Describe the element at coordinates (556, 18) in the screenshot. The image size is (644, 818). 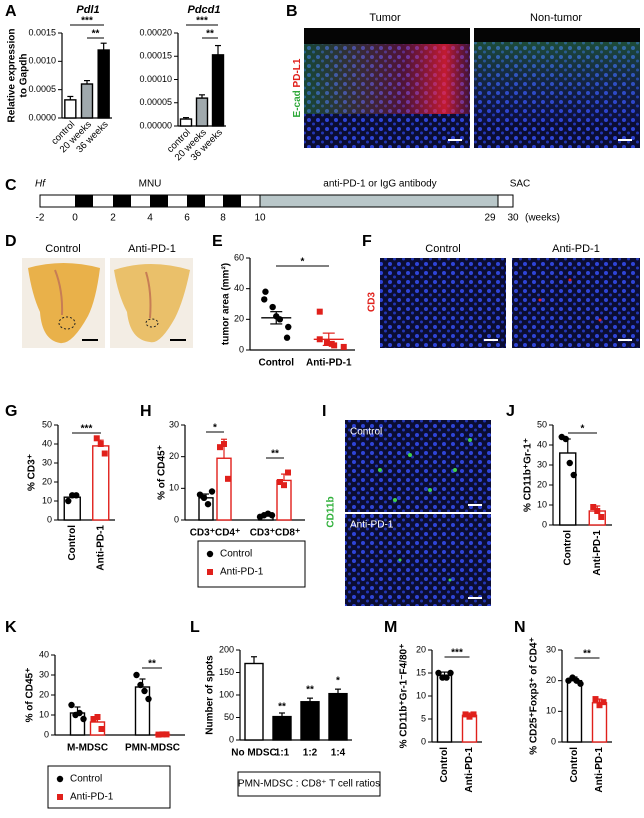
I see `image-label: Non-tumor` at that location.